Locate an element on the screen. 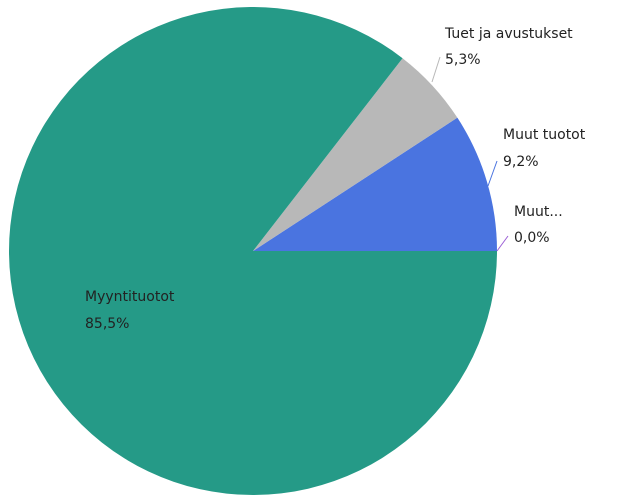 The image size is (618, 498). slice-value-label: 5,3% is located at coordinates (463, 60).